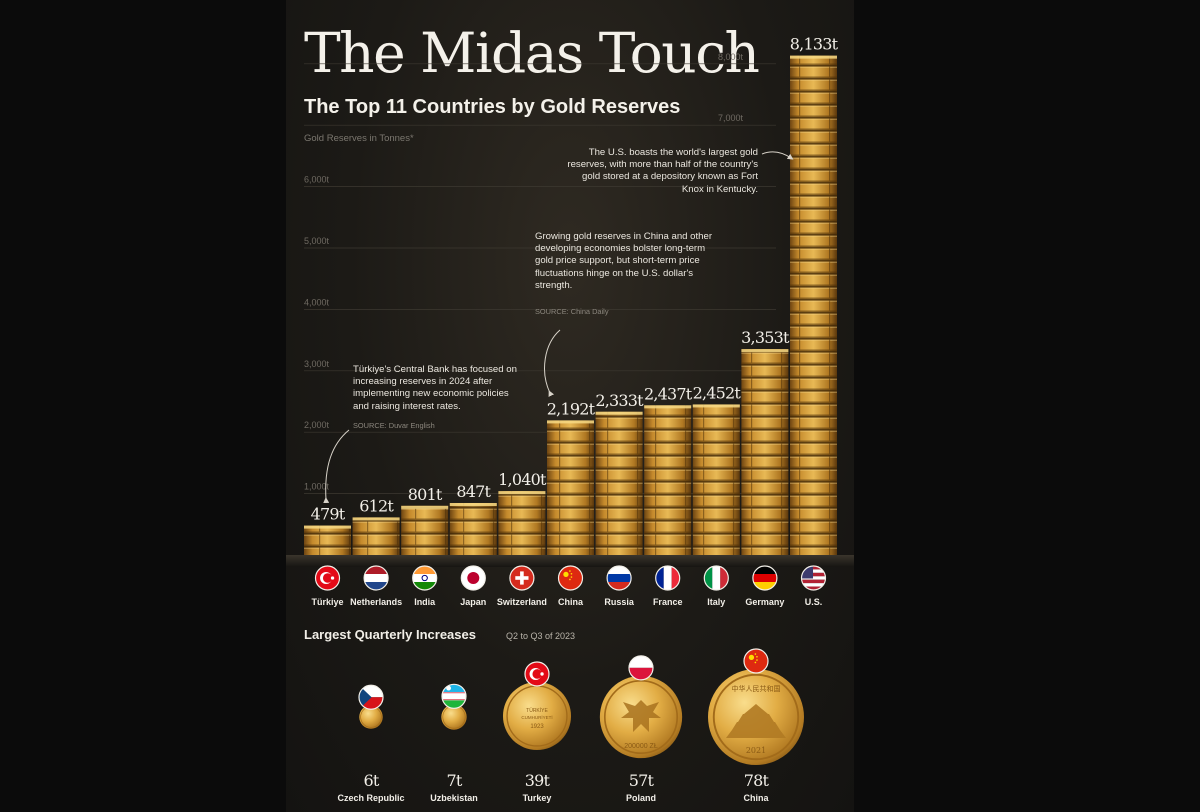 The width and height of the screenshot is (1200, 812). Describe the element at coordinates (571, 602) in the screenshot. I see `country-label: China` at that location.